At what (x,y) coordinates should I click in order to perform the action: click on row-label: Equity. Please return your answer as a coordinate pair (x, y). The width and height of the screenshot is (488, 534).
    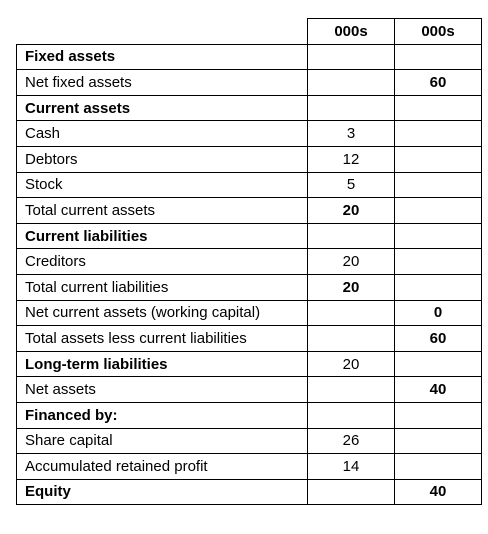
    Looking at the image, I should click on (162, 492).